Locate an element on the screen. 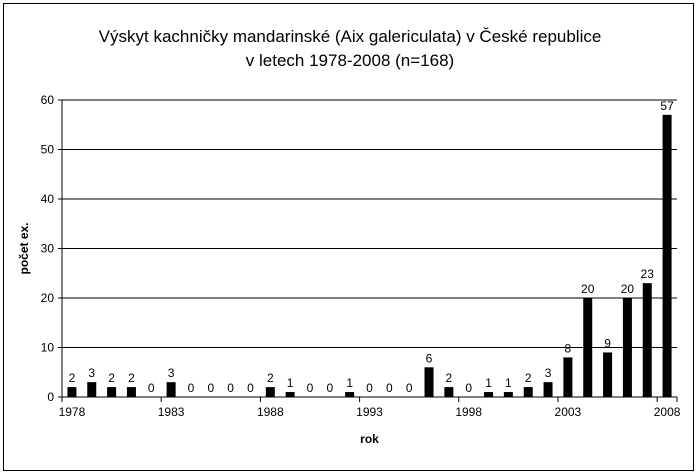 The image size is (700, 476). y-tick-label: 30 is located at coordinates (48, 249).